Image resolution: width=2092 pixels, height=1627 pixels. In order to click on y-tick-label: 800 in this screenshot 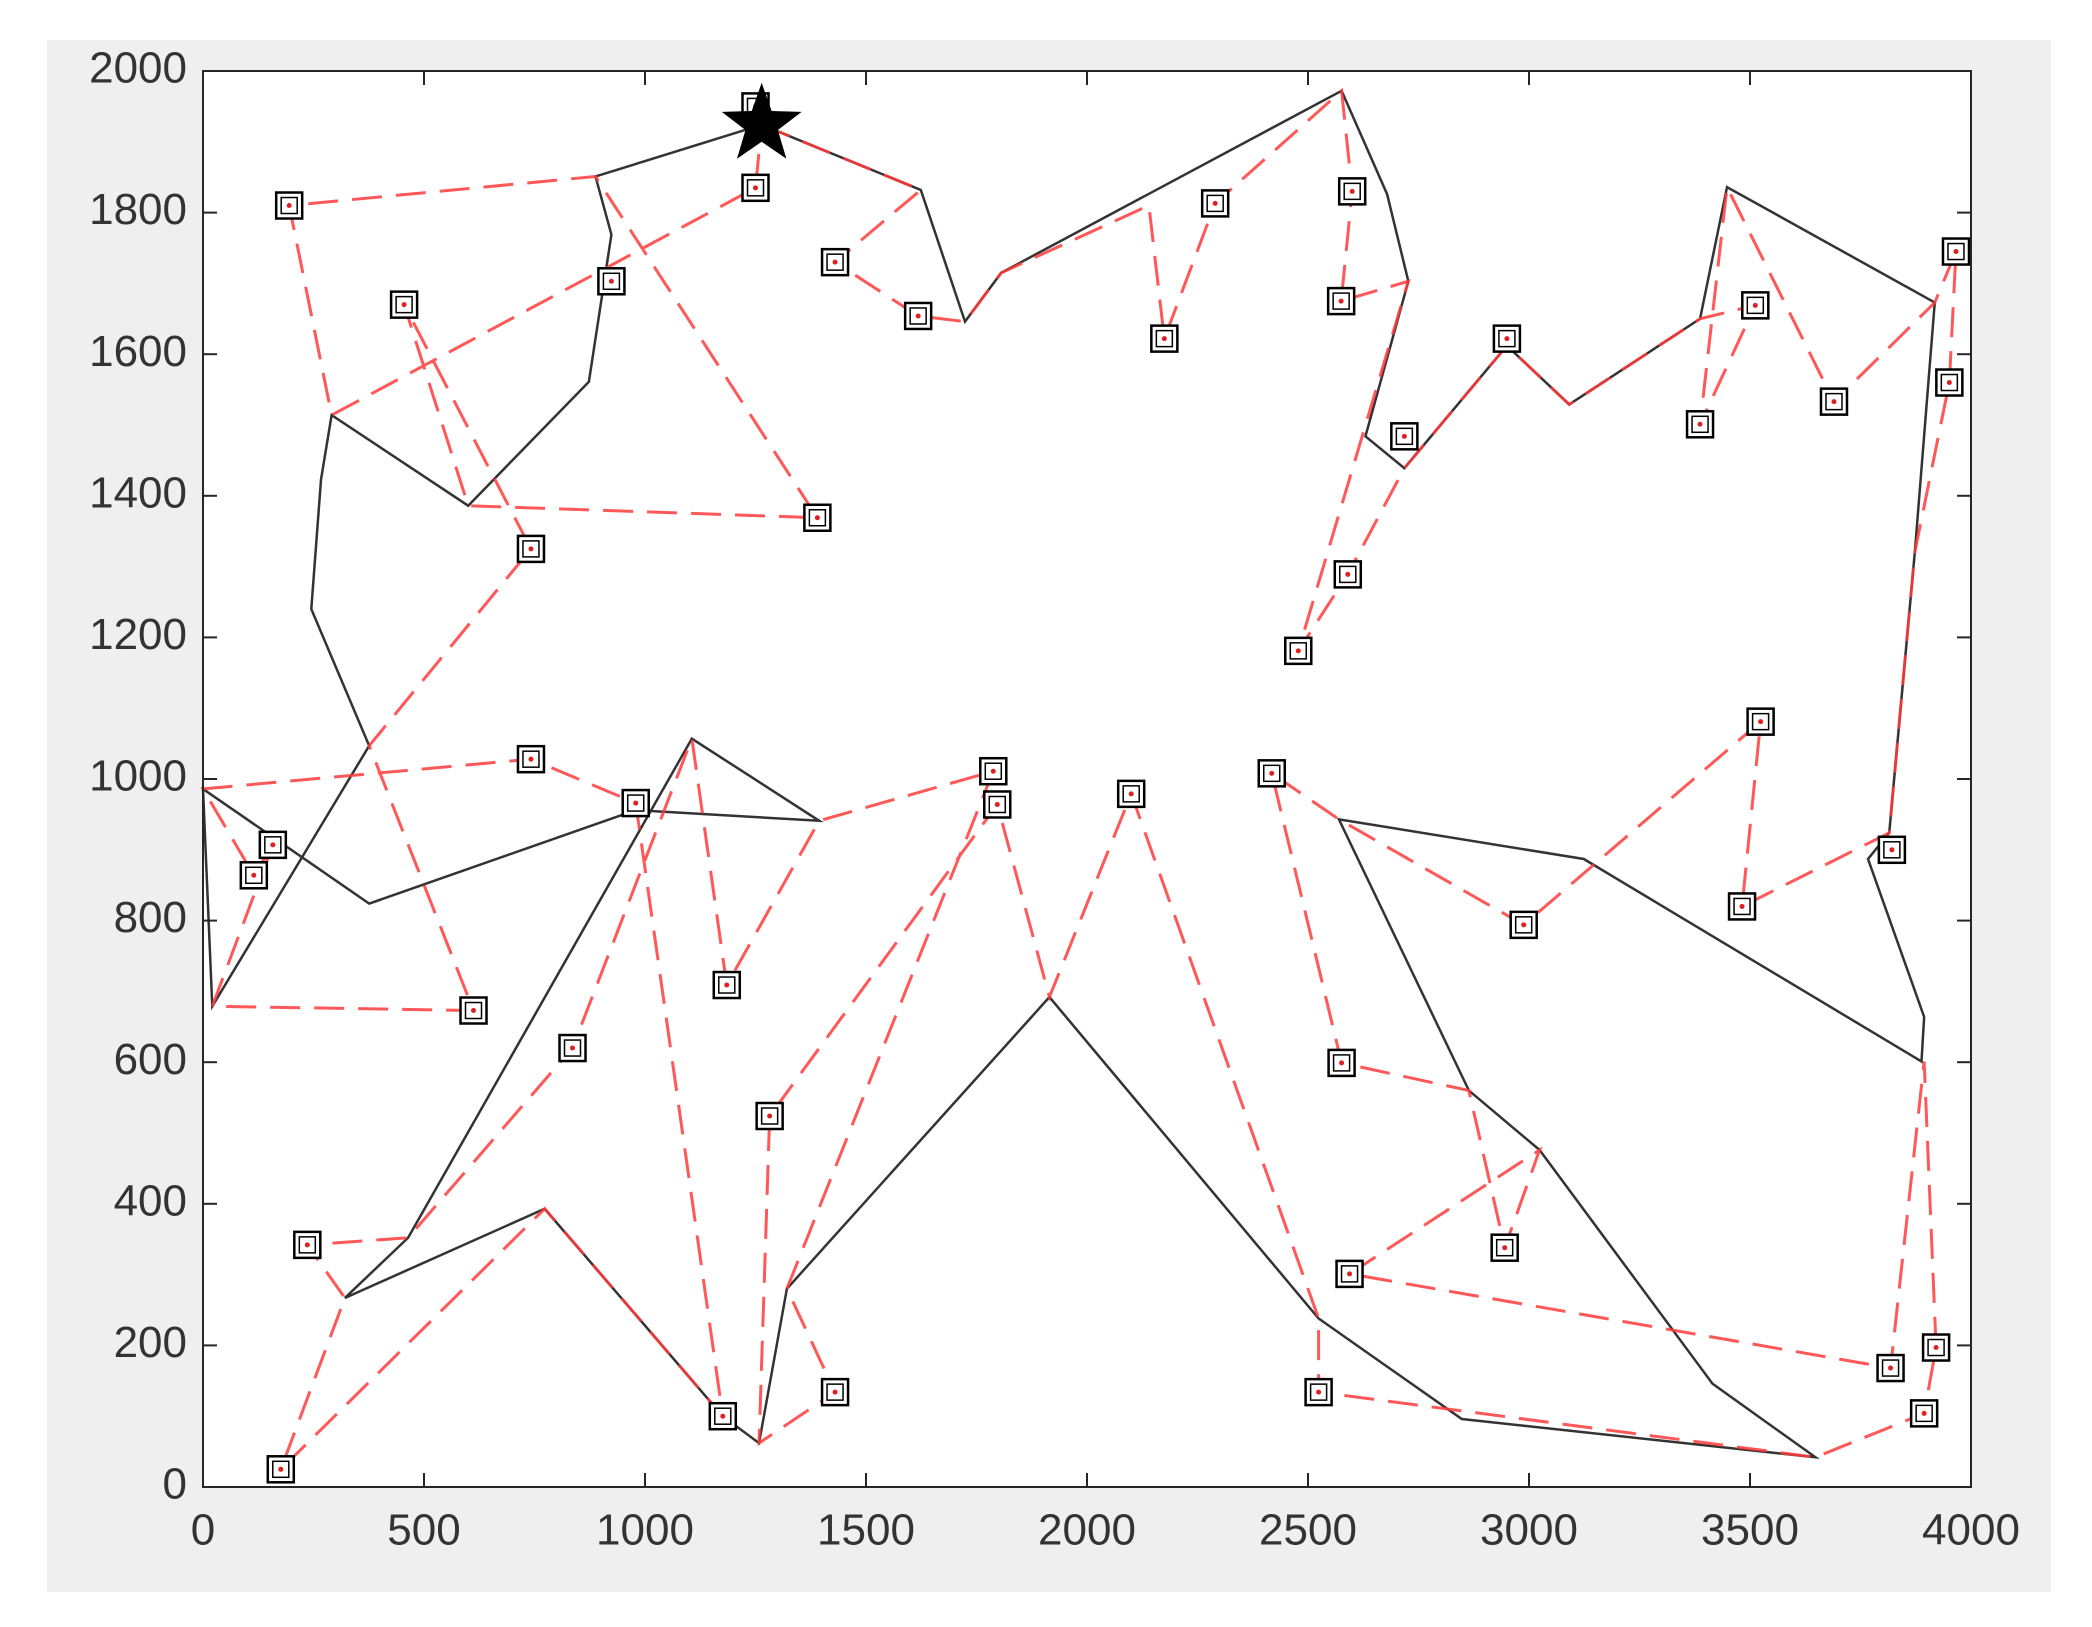, I will do `click(150, 917)`.